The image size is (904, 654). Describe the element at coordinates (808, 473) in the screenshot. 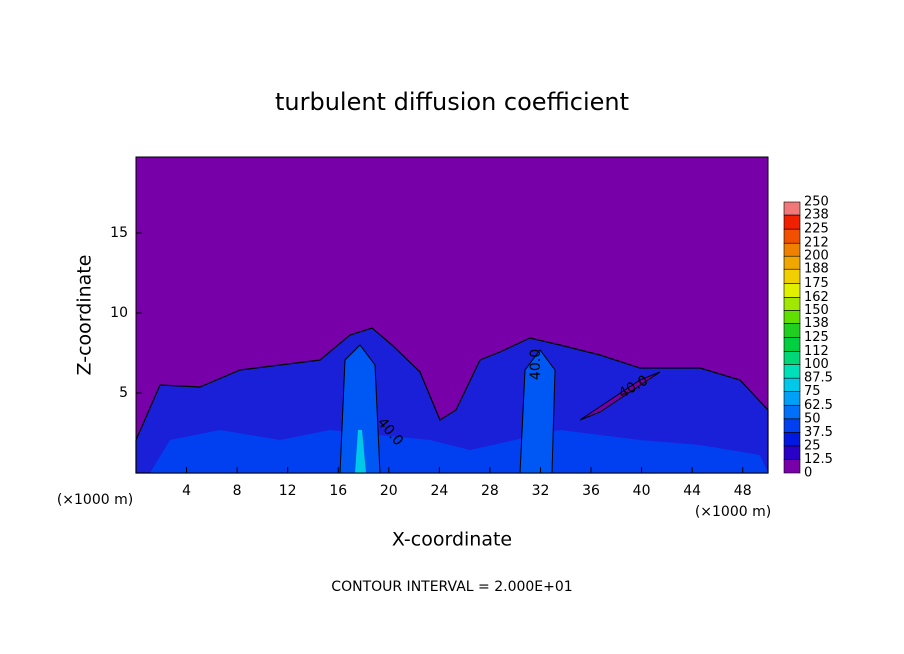

I see `colorbar-label: 0` at that location.